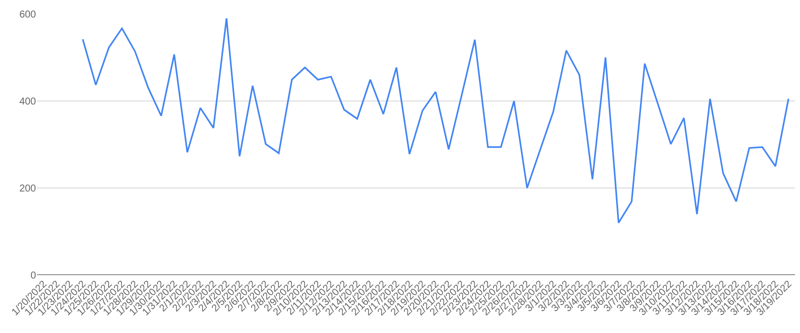 Image resolution: width=800 pixels, height=333 pixels. I want to click on y-tick-label: 600, so click(27, 15).